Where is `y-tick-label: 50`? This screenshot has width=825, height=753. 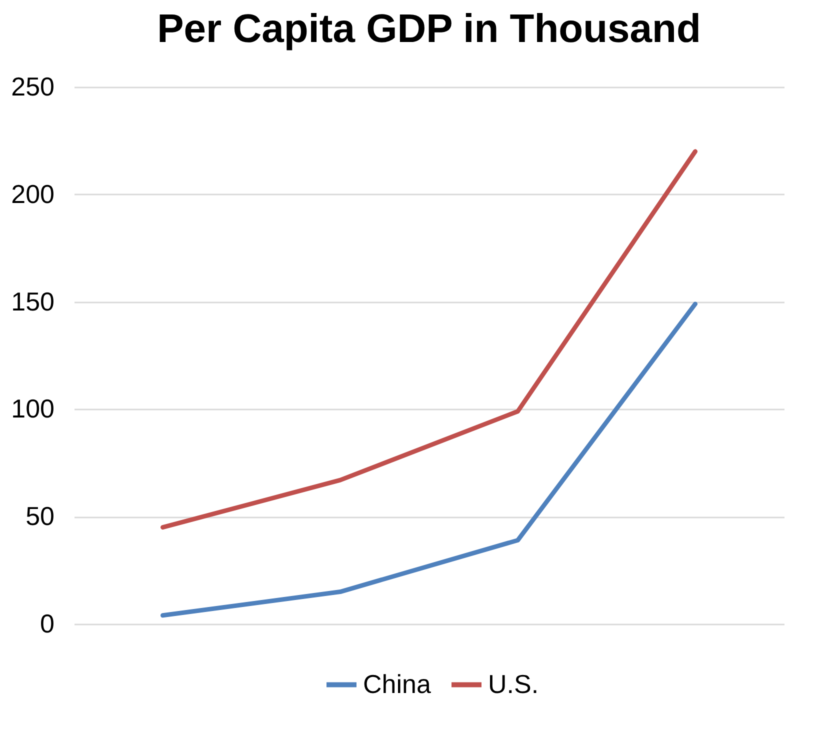 y-tick-label: 50 is located at coordinates (40, 516).